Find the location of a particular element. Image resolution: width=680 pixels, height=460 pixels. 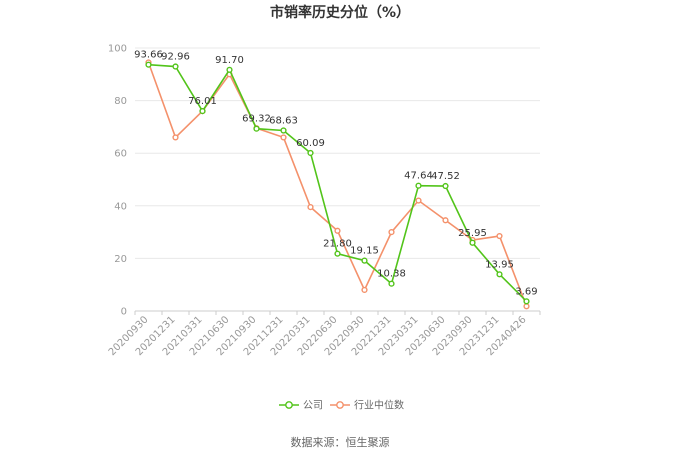

data-label: 19.15 is located at coordinates (364, 251).